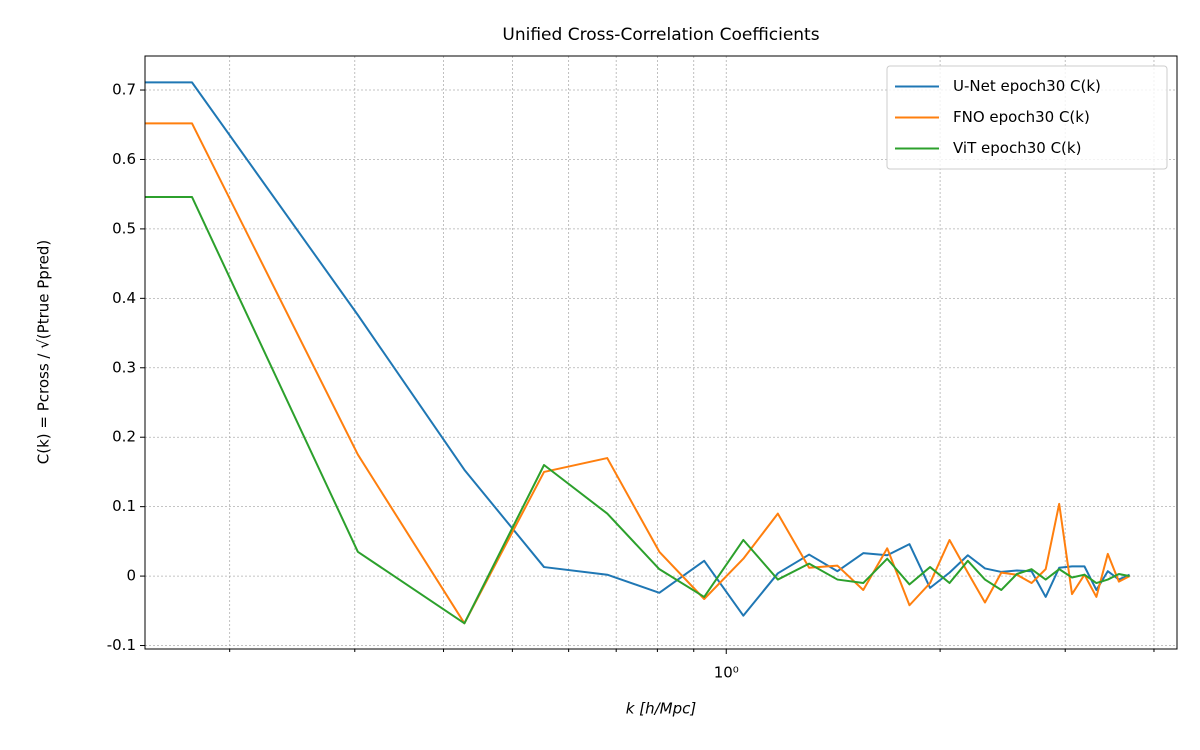 The image size is (1200, 750). I want to click on chart-title: Unified Cross-Correlation Coefficients, so click(660, 35).